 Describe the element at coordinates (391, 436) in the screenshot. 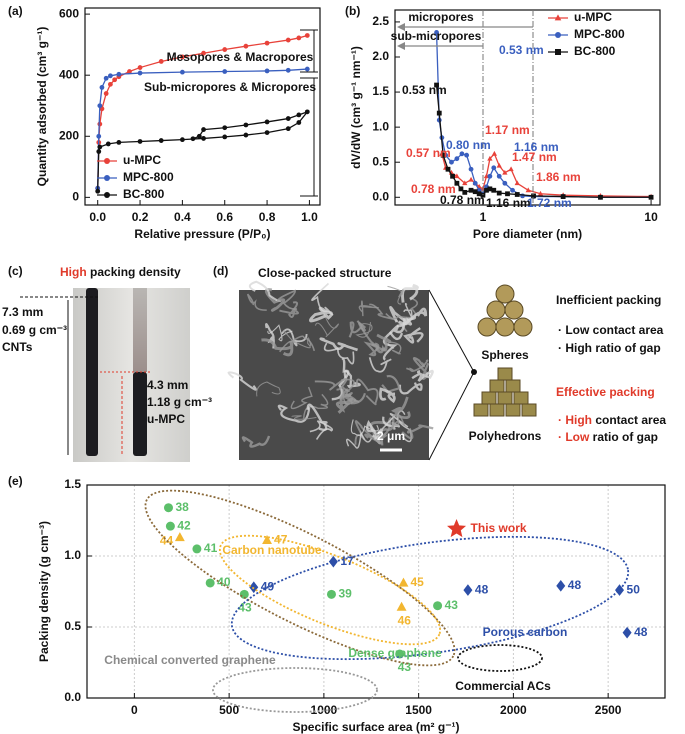

I see `scale-bar-label: 2 μm` at that location.